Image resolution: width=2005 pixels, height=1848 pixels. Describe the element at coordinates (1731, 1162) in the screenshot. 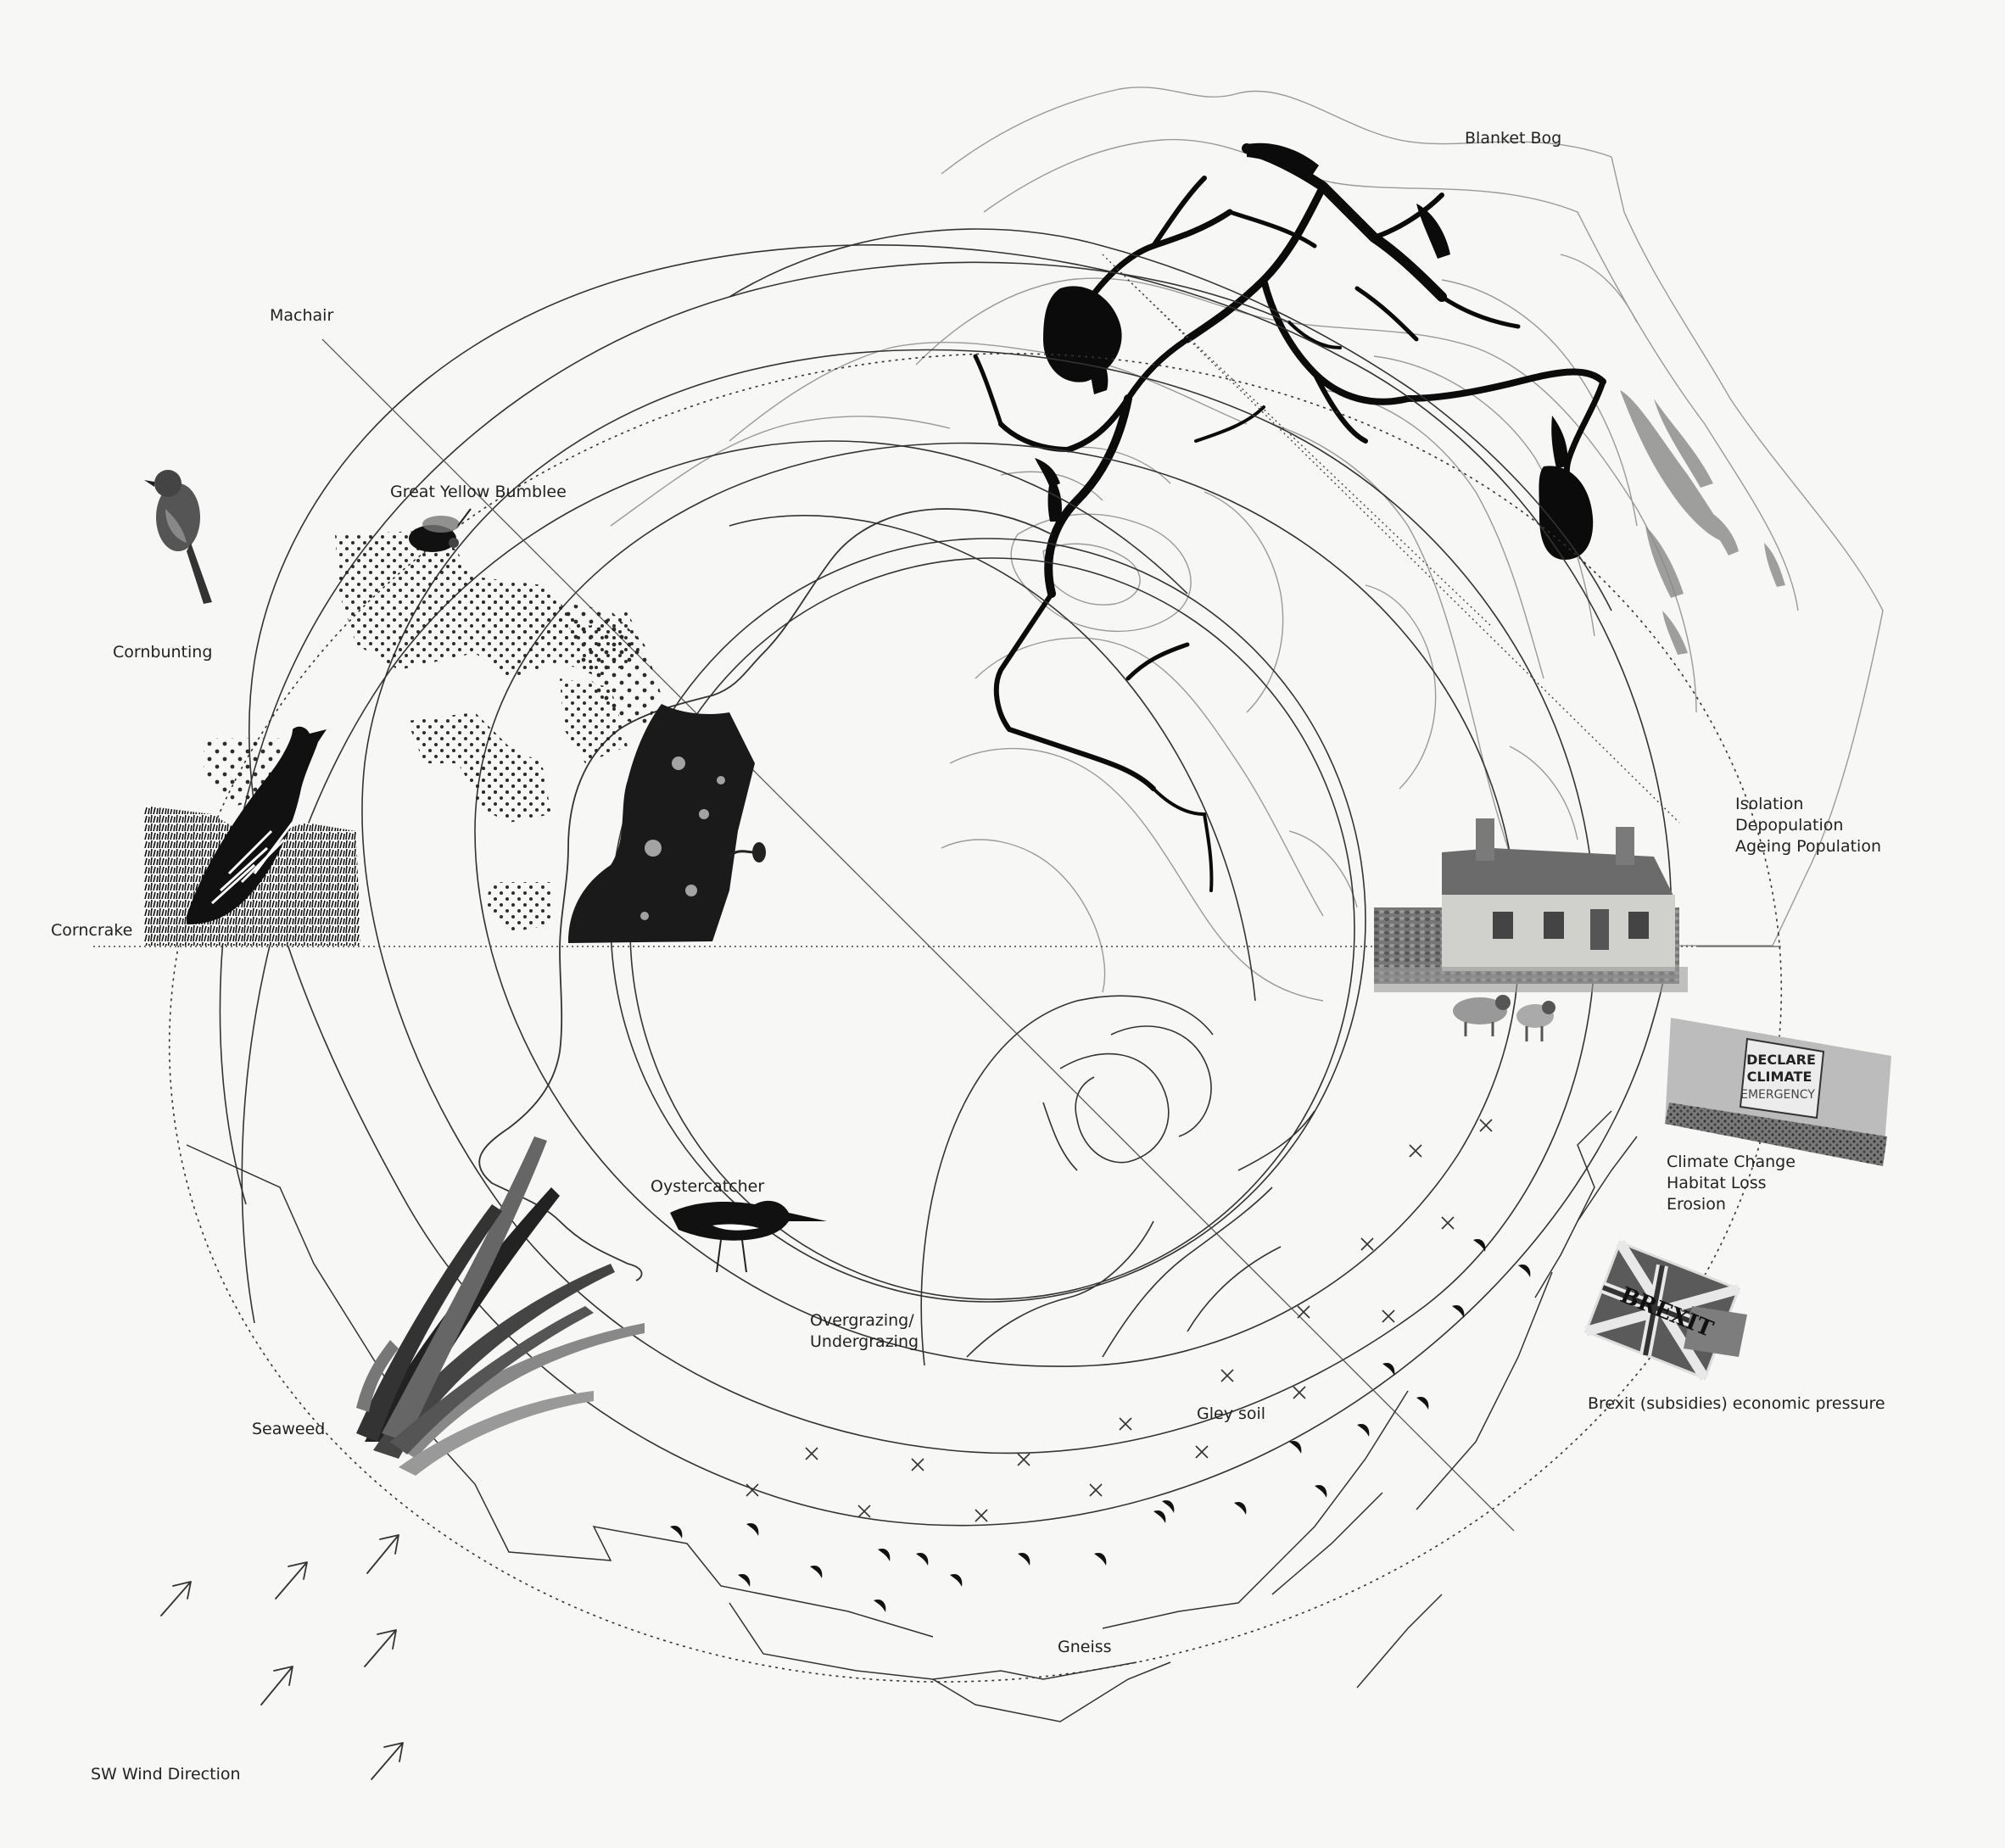

I see `label-climate-change: Climate Change` at that location.